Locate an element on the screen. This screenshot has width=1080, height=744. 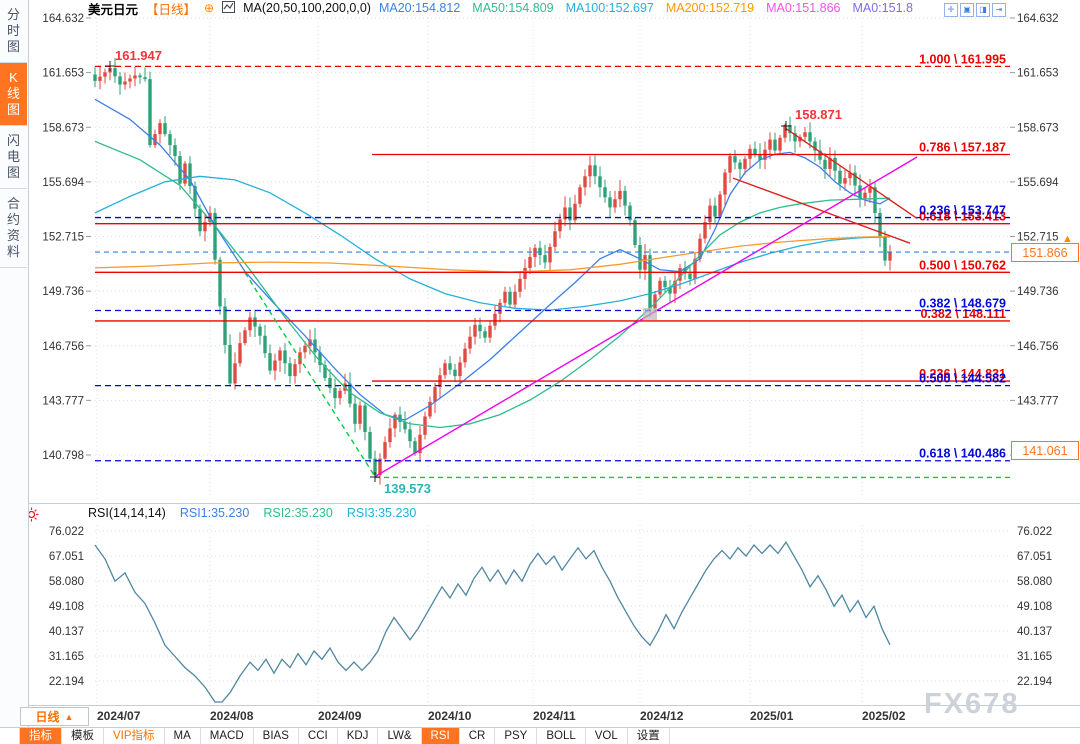
x-axis-month-label: 2024/09 is located at coordinates (340, 716).